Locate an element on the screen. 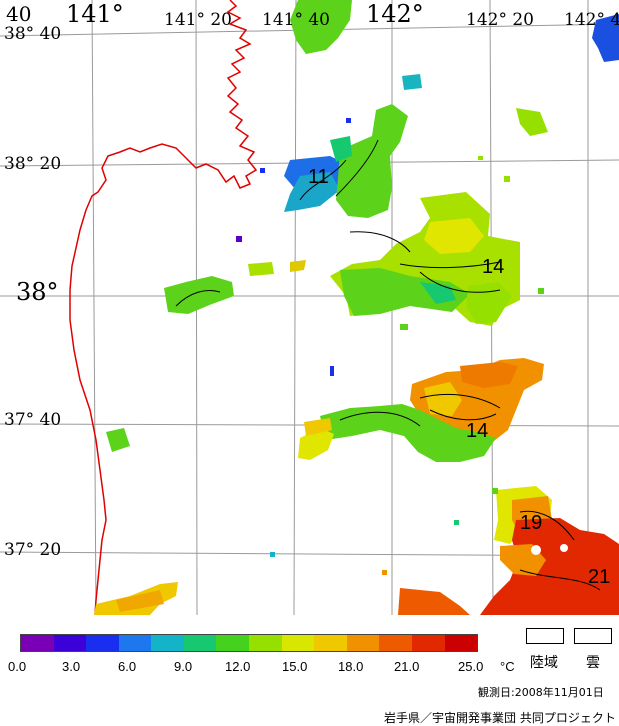 The height and width of the screenshot is (726, 619). colorbar-tick: 12.0 is located at coordinates (238, 666).